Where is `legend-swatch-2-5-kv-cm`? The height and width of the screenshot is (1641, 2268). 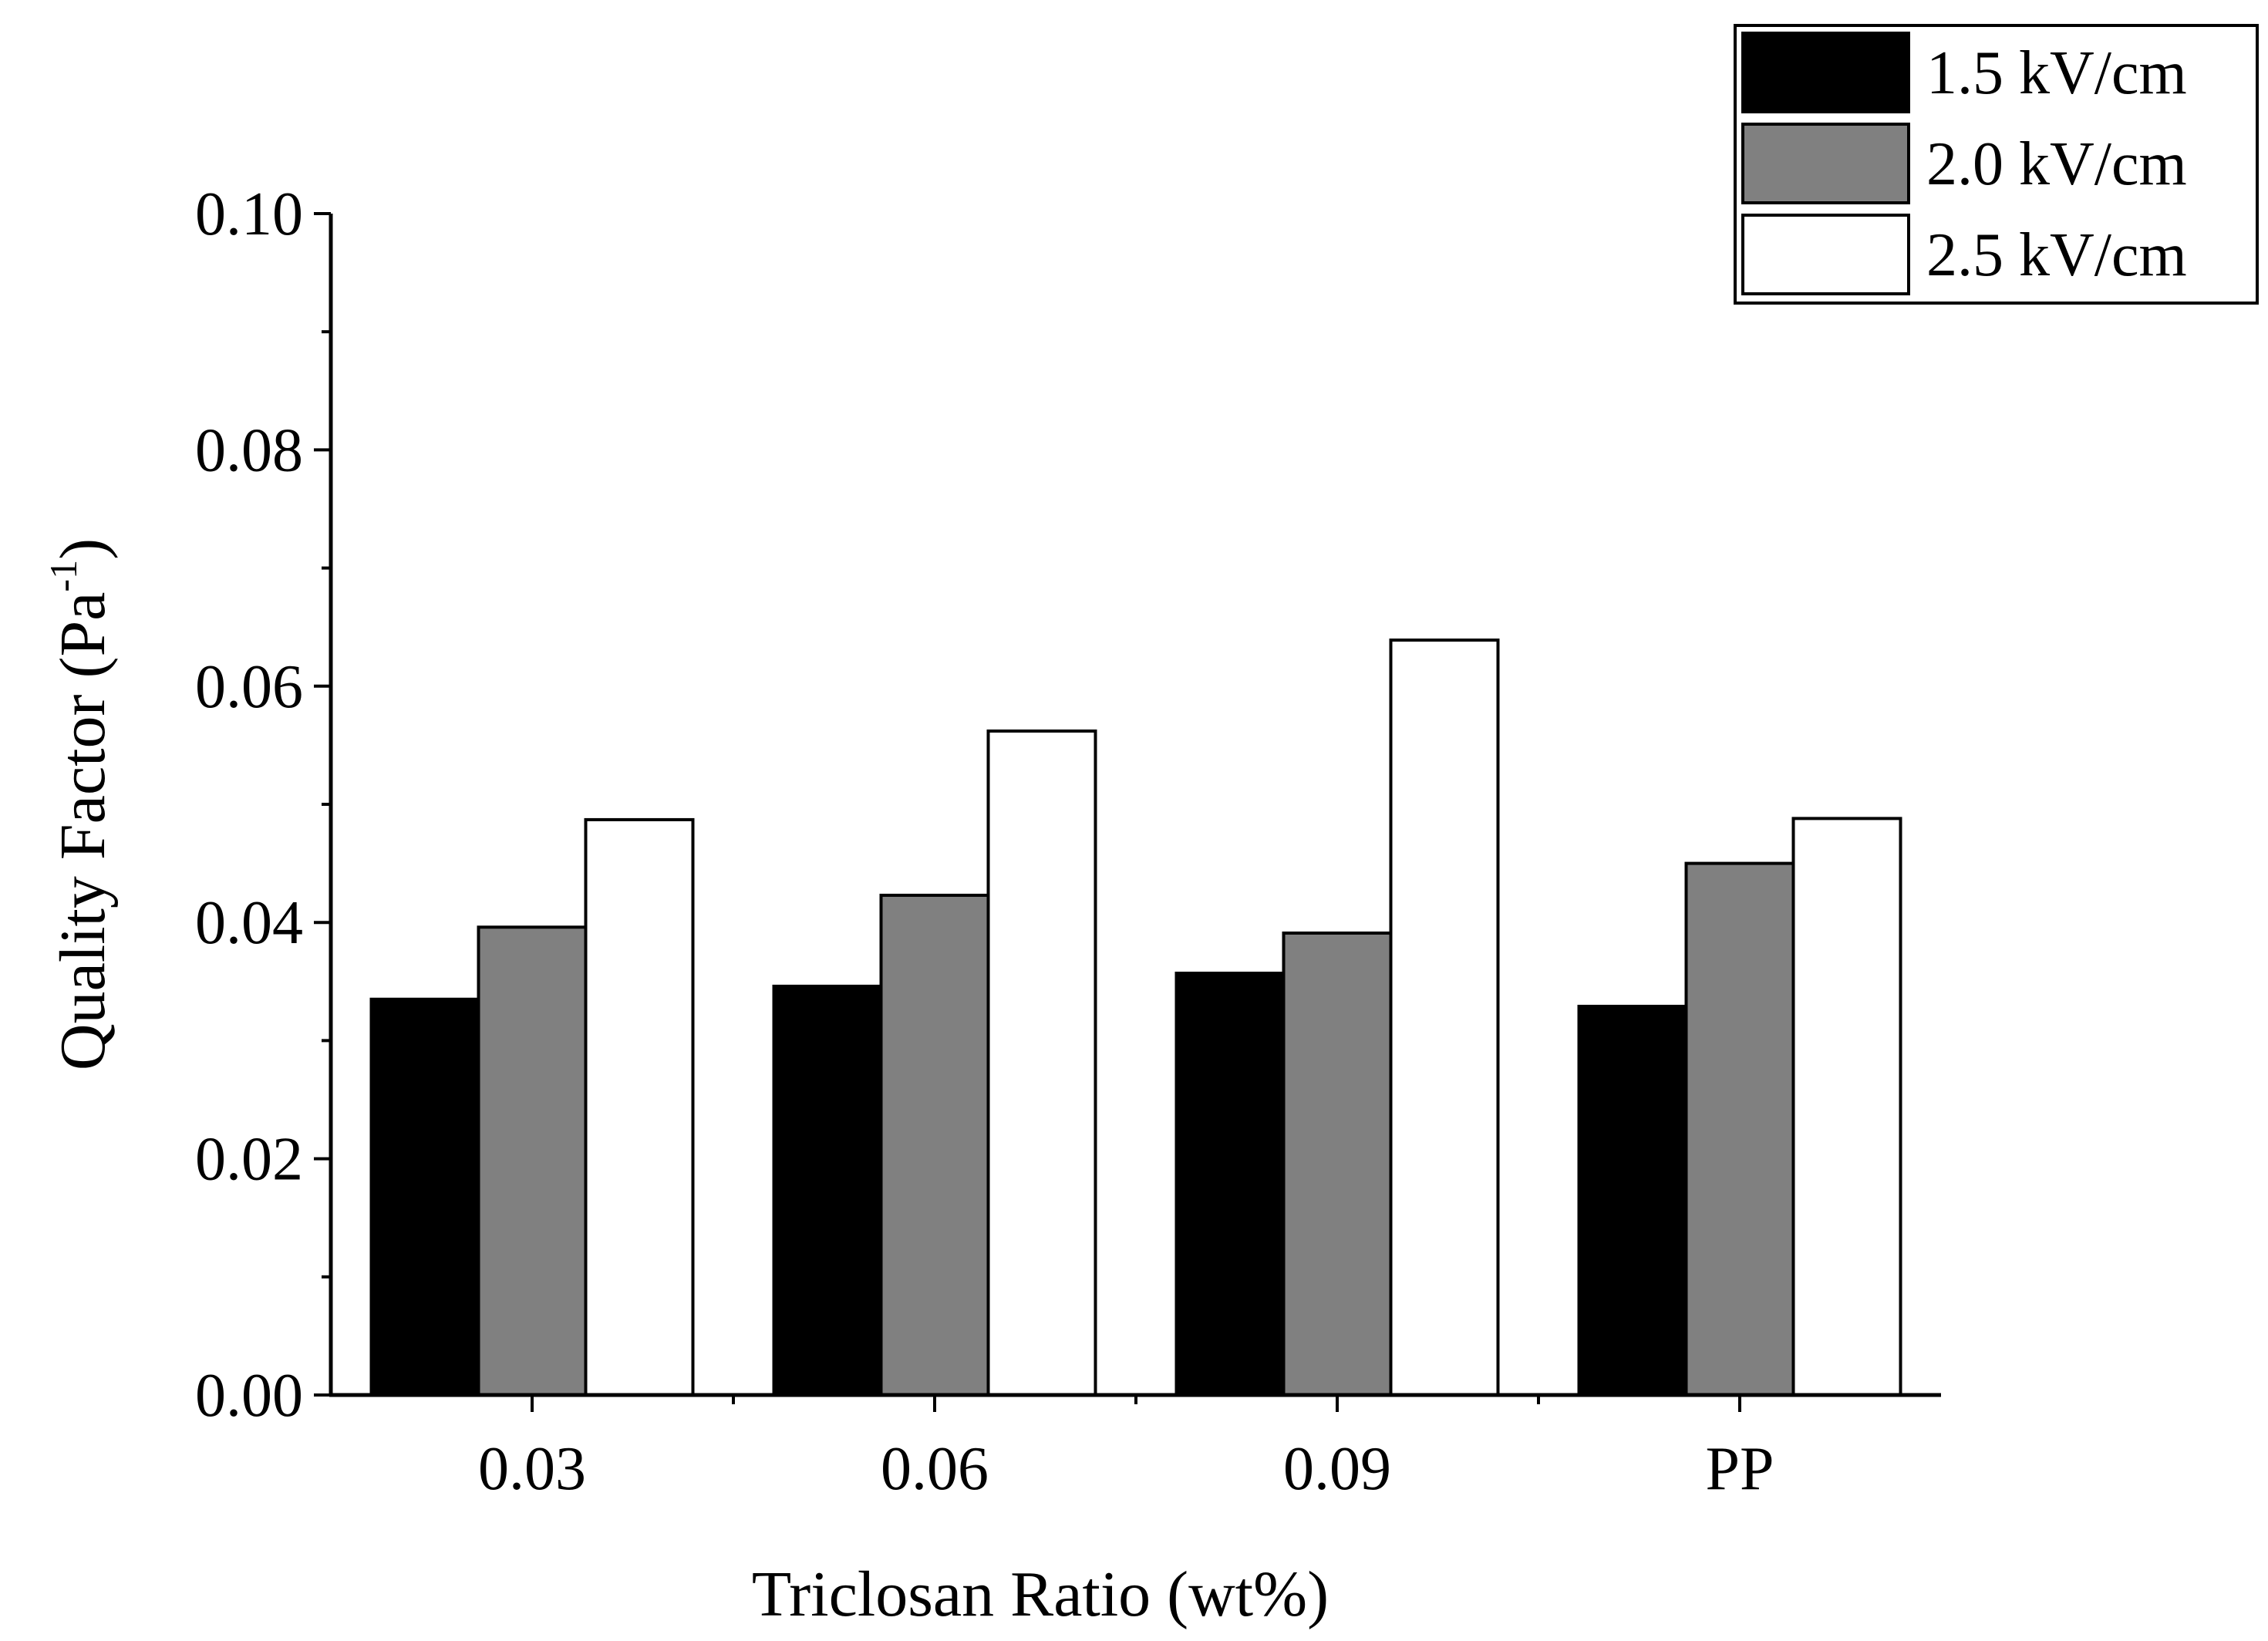 legend-swatch-2-5-kv-cm is located at coordinates (1826, 254).